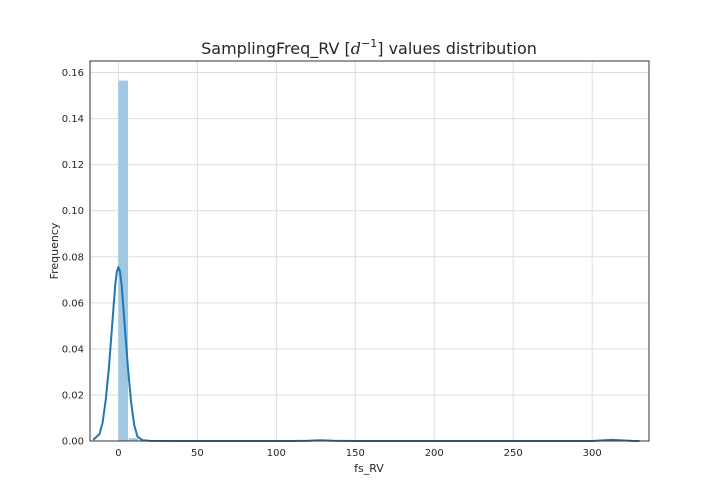  What do you see at coordinates (276, 49) in the screenshot?
I see `title-prefix: SamplingFreq_RV [` at bounding box center [276, 49].